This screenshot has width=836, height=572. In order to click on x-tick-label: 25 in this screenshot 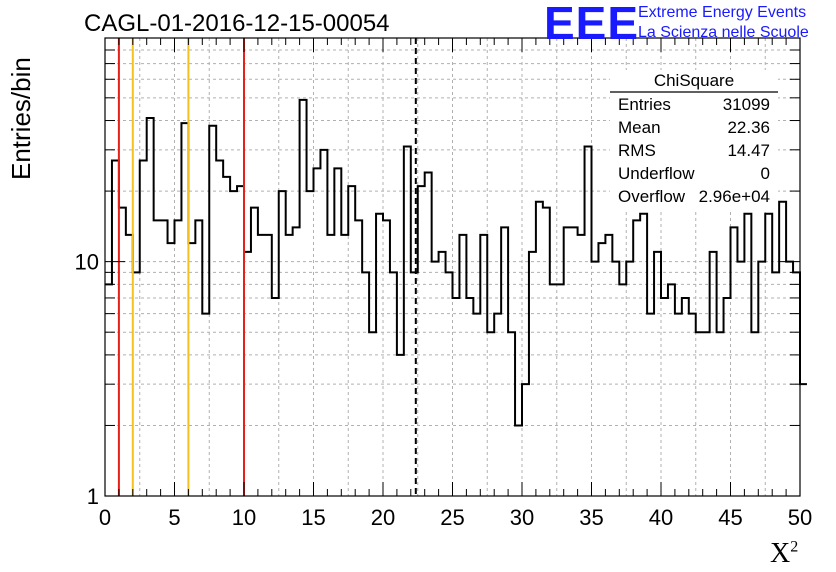, I will do `click(452, 517)`.